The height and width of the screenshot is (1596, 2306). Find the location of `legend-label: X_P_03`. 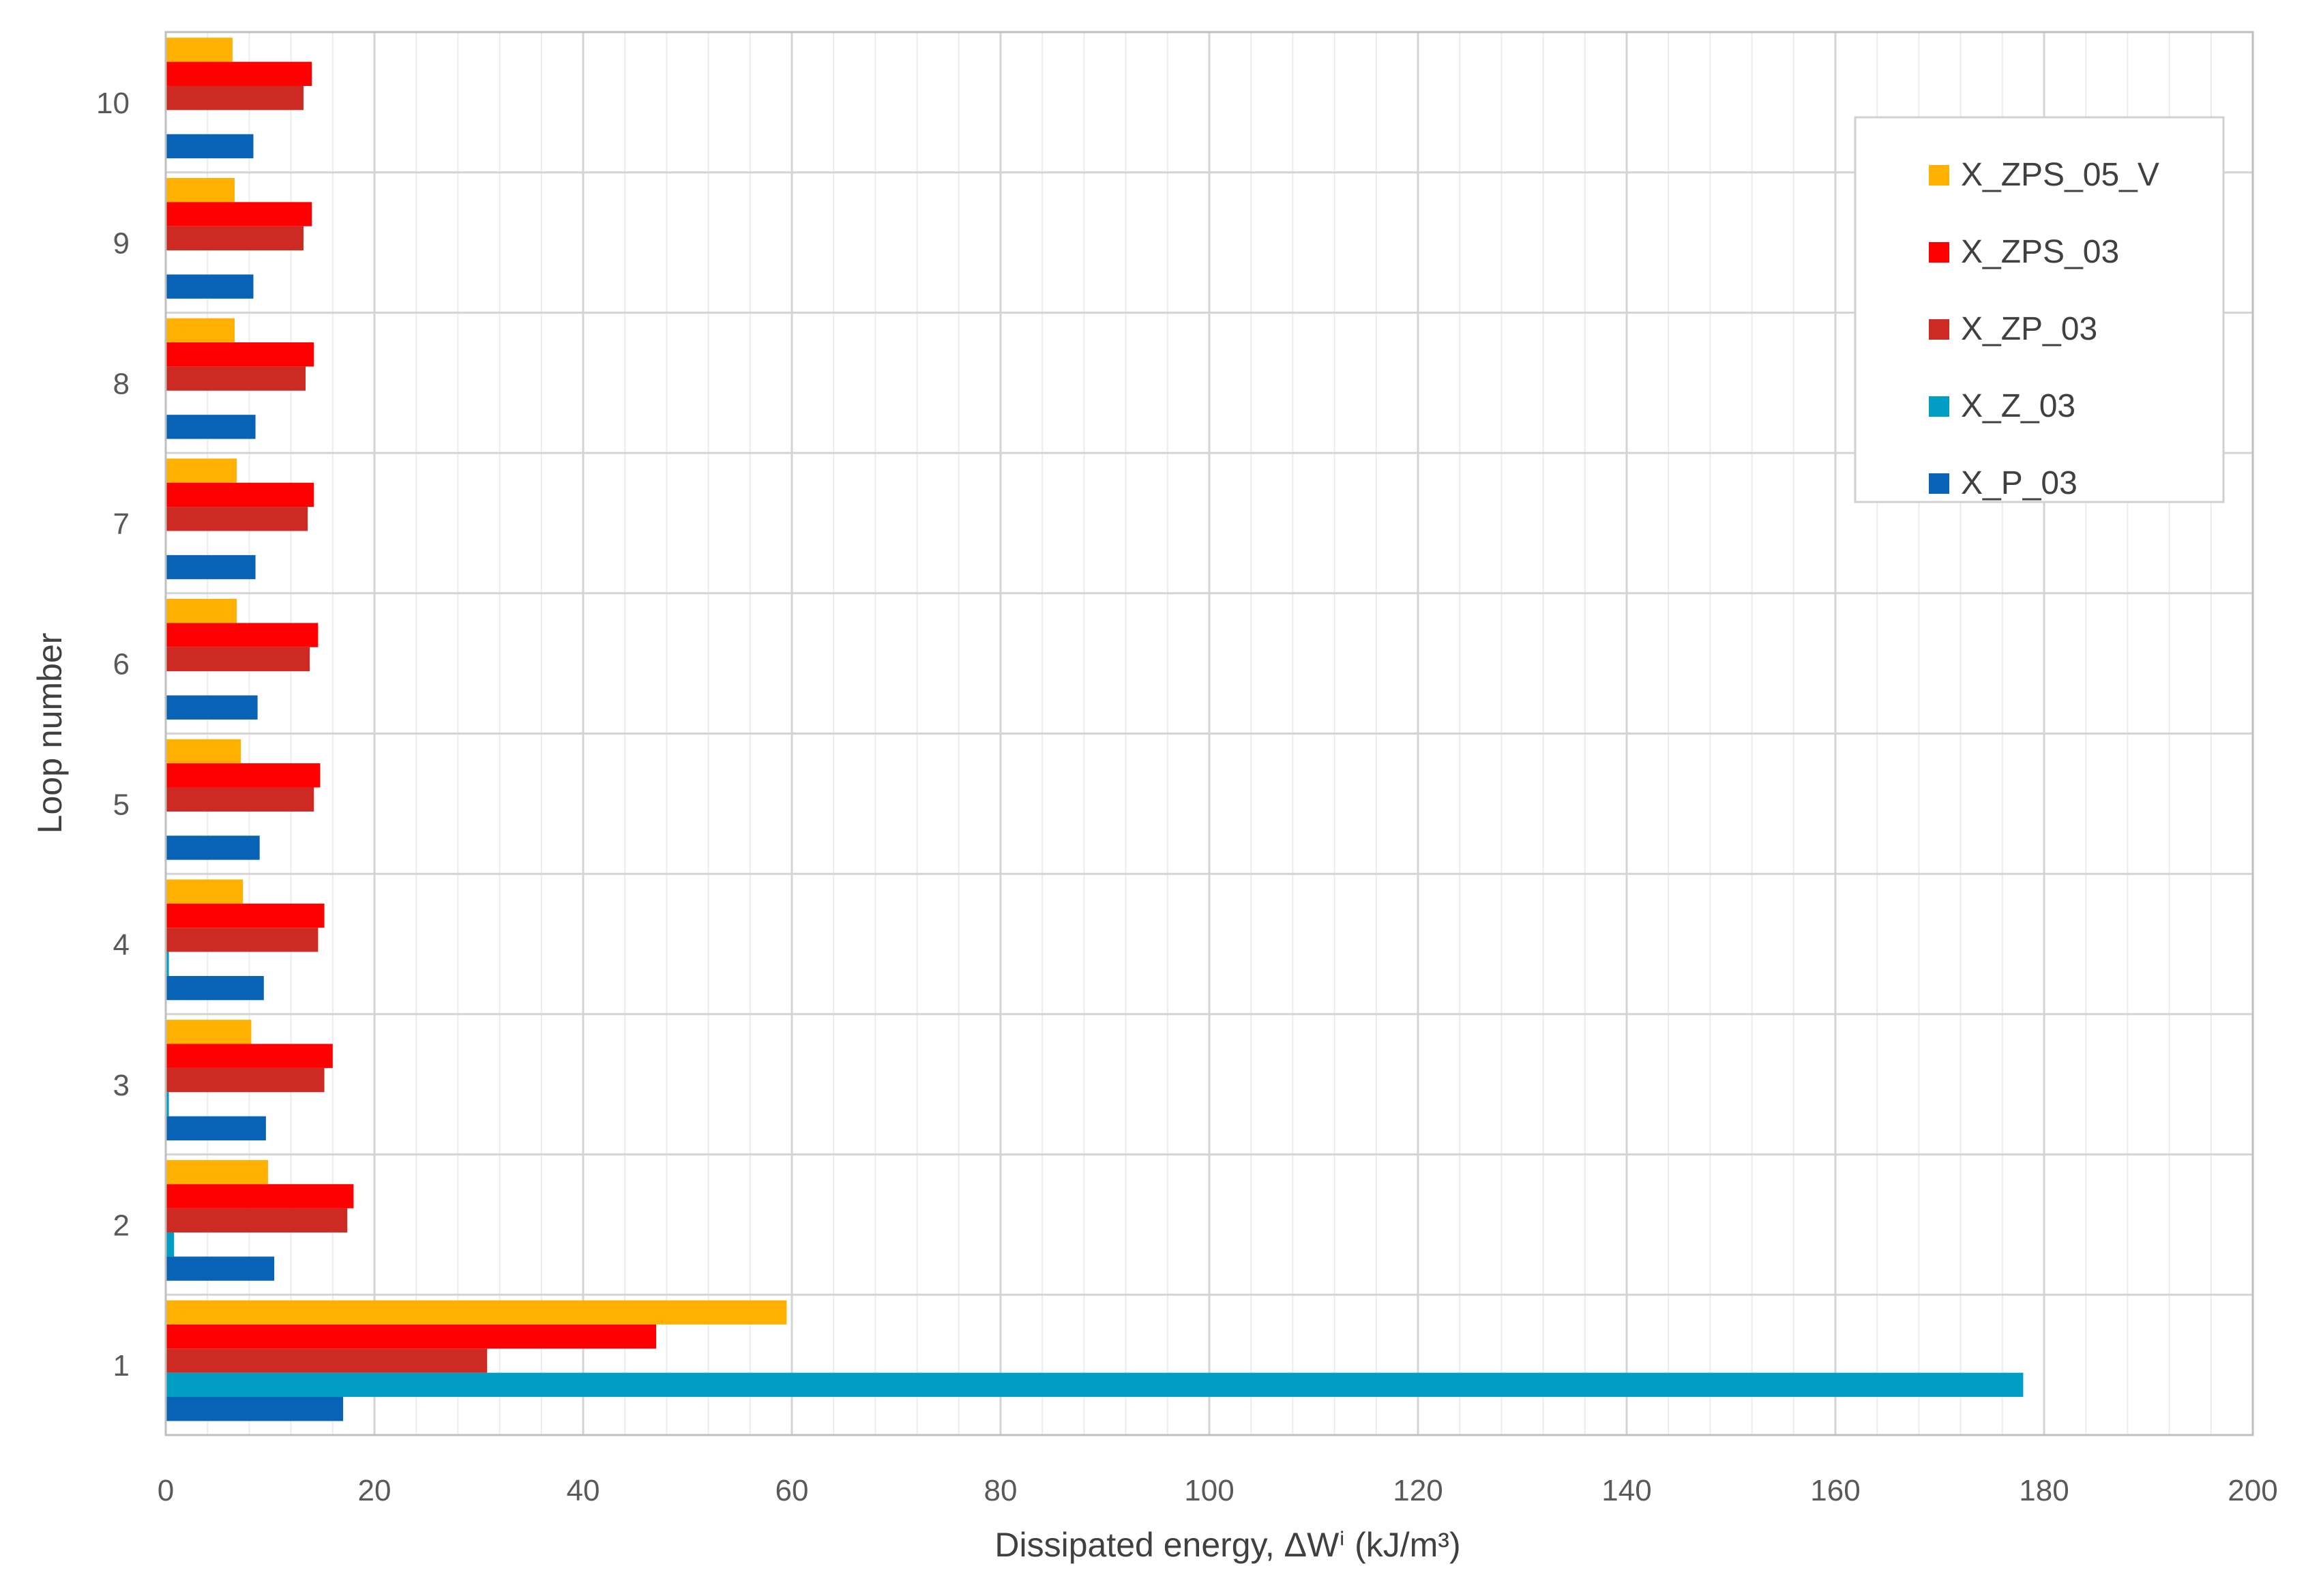

legend-label: X_P_03 is located at coordinates (2019, 483).